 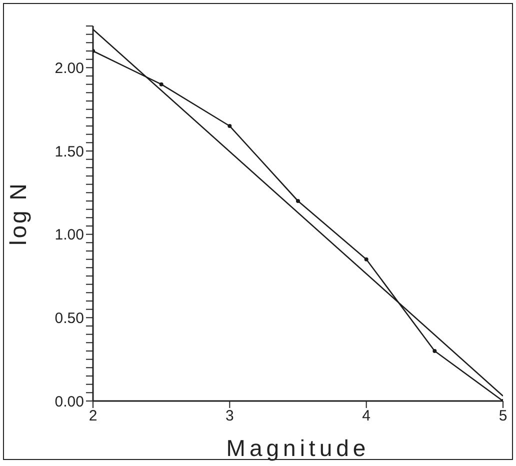 I want to click on y-tick-label: 0.00, so click(x=69, y=401).